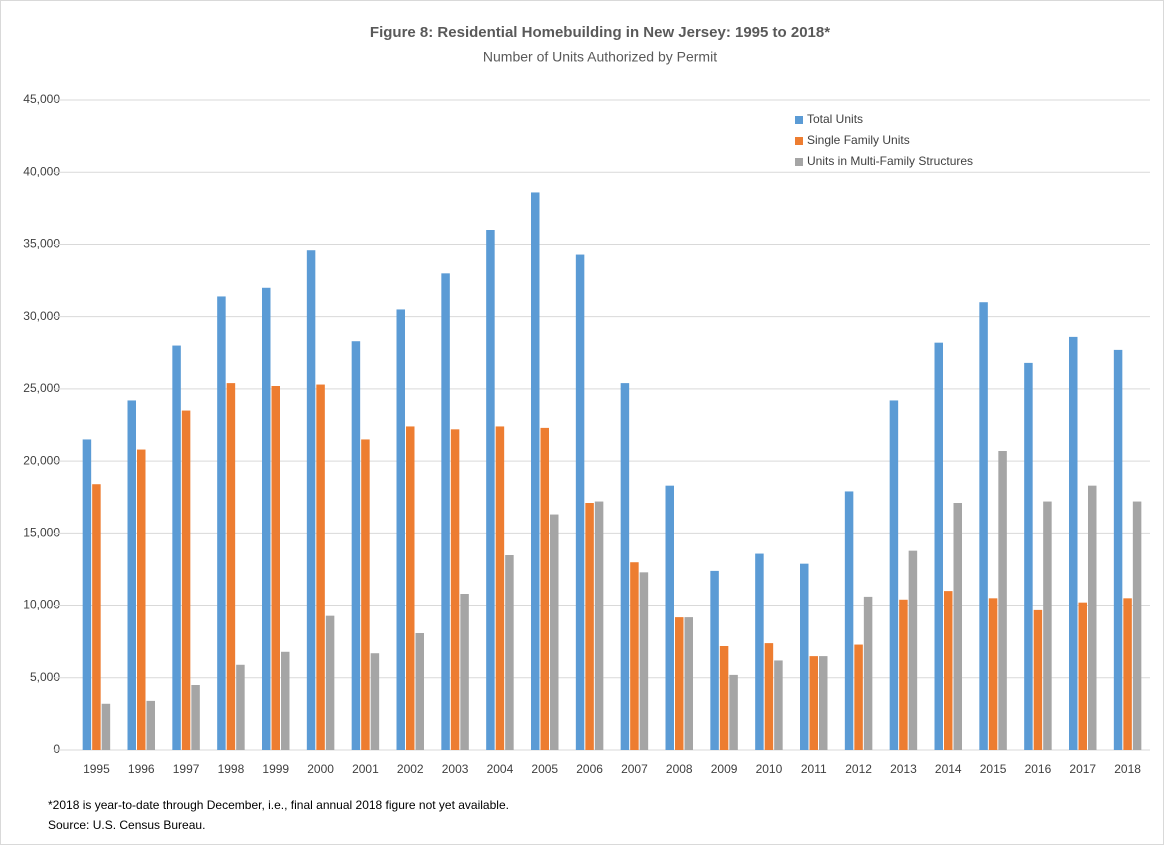 The image size is (1164, 845). I want to click on x-tick-label: 2002, so click(410, 769).